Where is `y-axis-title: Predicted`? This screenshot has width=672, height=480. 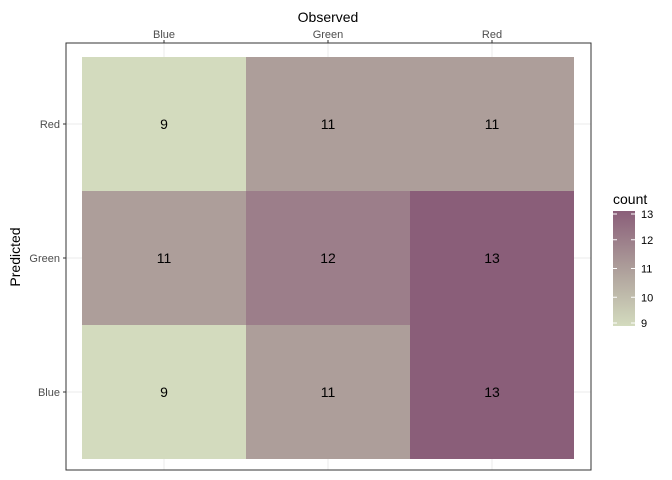
y-axis-title: Predicted is located at coordinates (15, 256).